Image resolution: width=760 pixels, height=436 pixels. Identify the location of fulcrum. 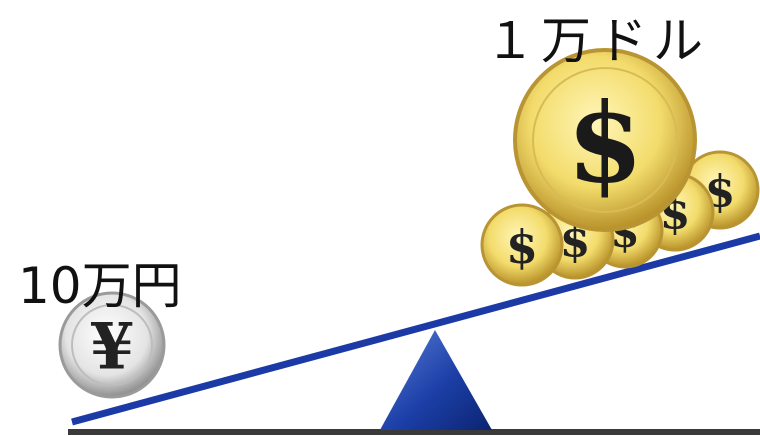
(436, 380).